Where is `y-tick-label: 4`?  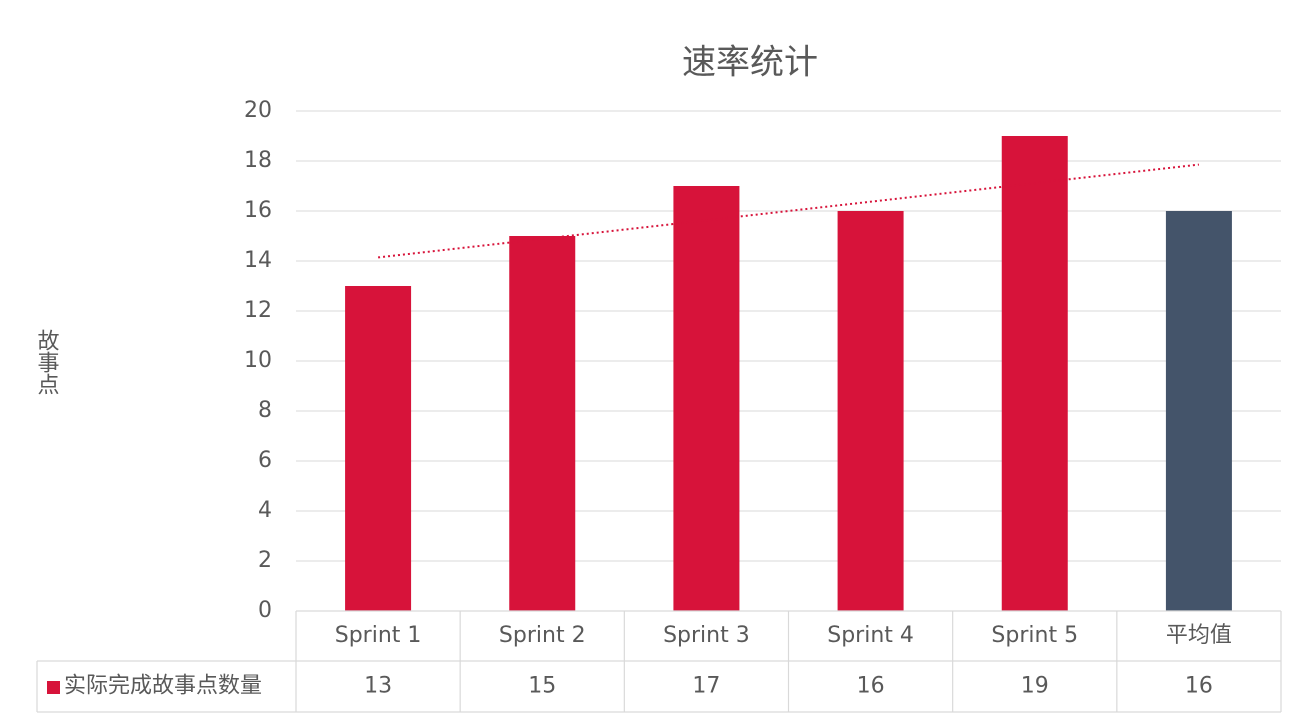 y-tick-label: 4 is located at coordinates (265, 510).